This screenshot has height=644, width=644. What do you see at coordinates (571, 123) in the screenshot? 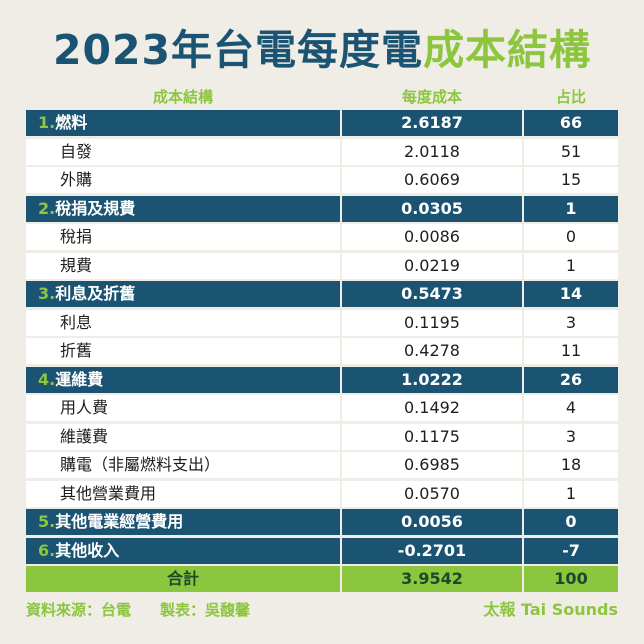
I see `share-cell: 66` at bounding box center [571, 123].